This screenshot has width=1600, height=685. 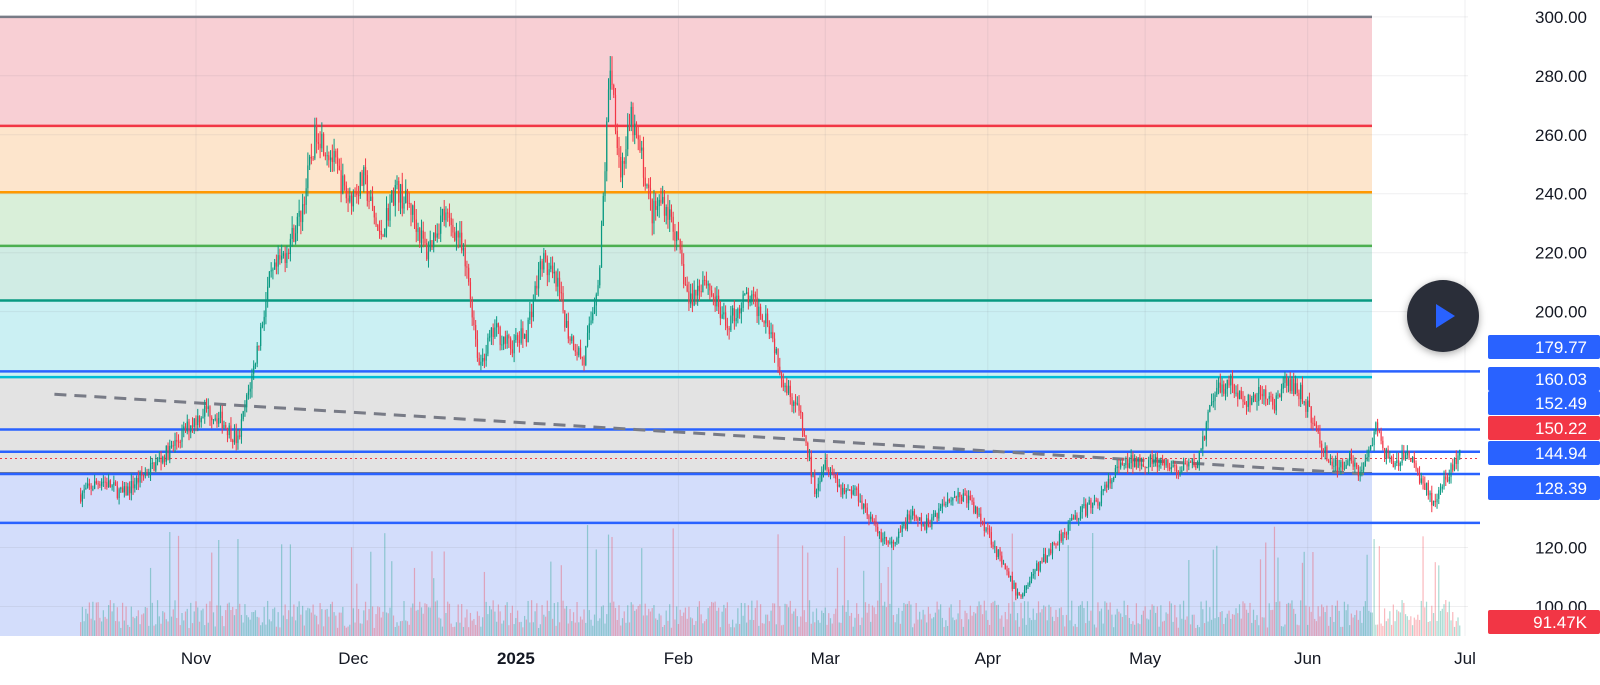 I want to click on replay-play-button, so click(x=1443, y=316).